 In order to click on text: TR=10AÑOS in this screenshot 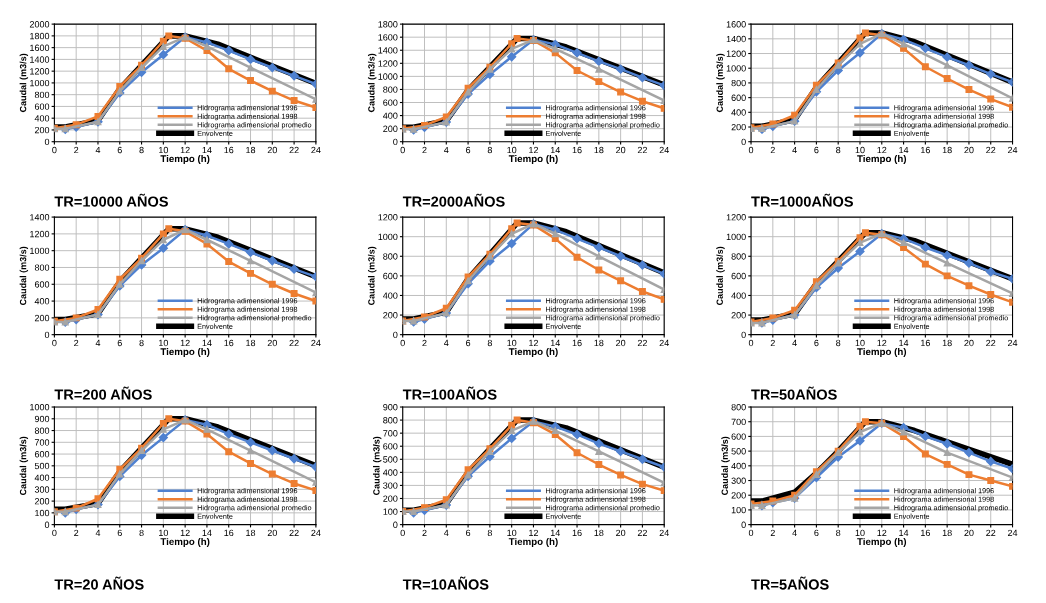, I will do `click(445, 583)`.